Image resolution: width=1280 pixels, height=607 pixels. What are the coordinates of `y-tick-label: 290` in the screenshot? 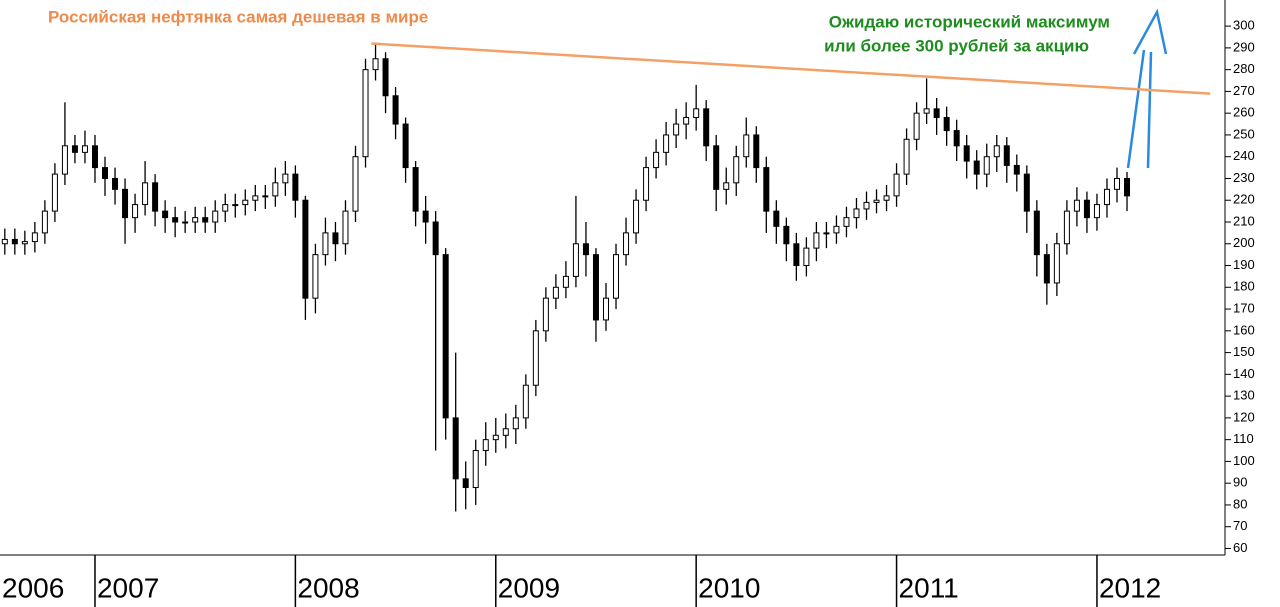 It's located at (1244, 46).